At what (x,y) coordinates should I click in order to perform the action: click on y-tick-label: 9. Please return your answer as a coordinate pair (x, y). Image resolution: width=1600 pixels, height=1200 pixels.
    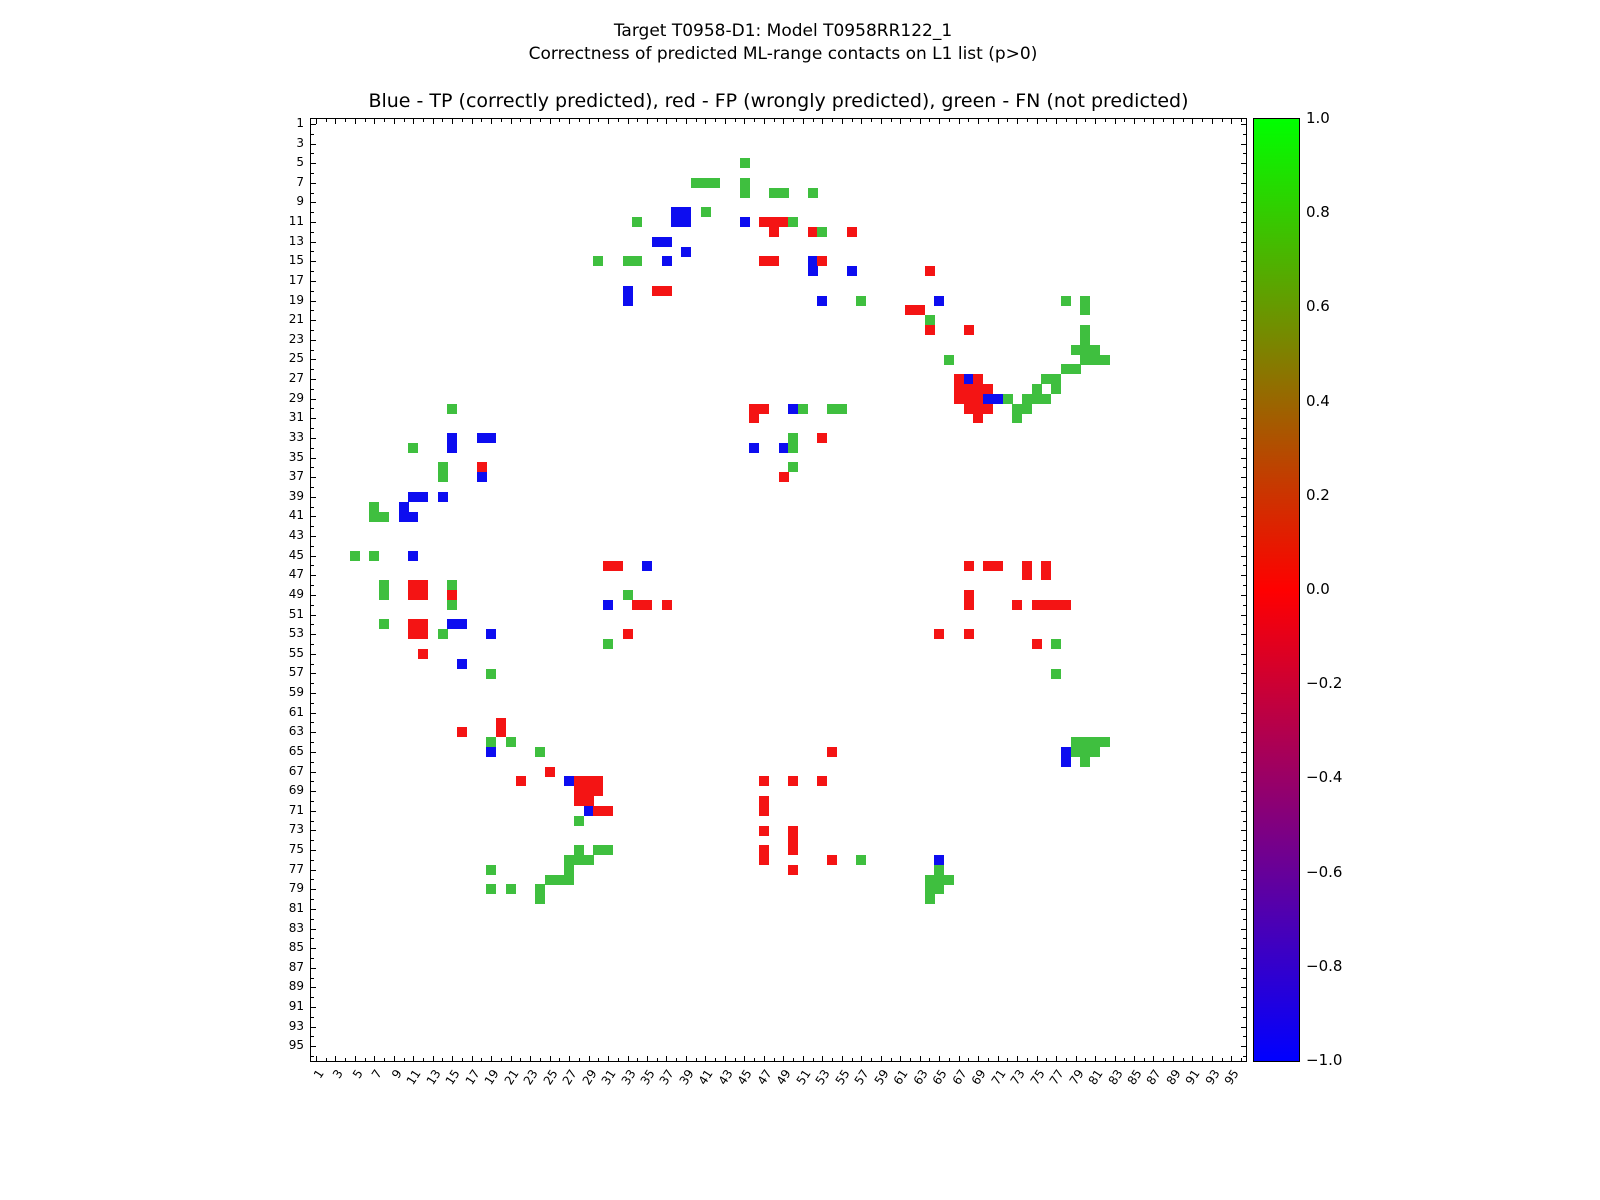
    Looking at the image, I should click on (300, 201).